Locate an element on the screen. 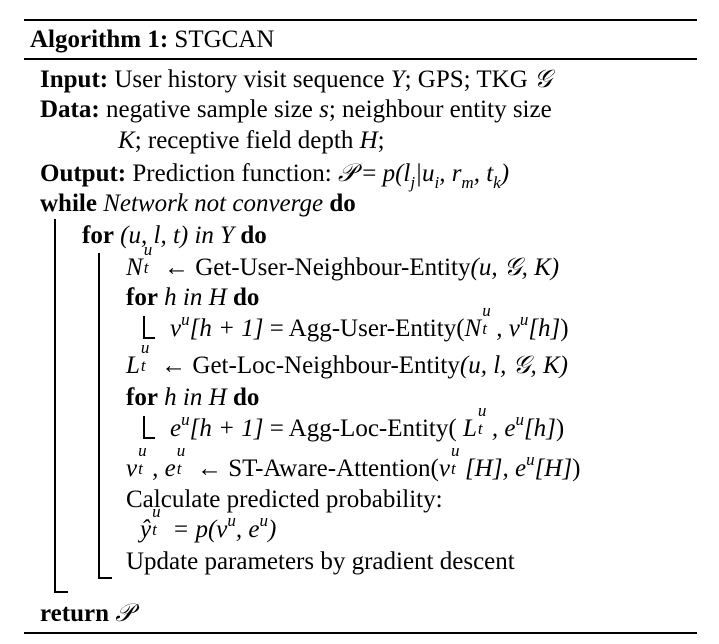 This screenshot has height=644, width=719. attention-arg-sep: , e is located at coordinates (514, 468).